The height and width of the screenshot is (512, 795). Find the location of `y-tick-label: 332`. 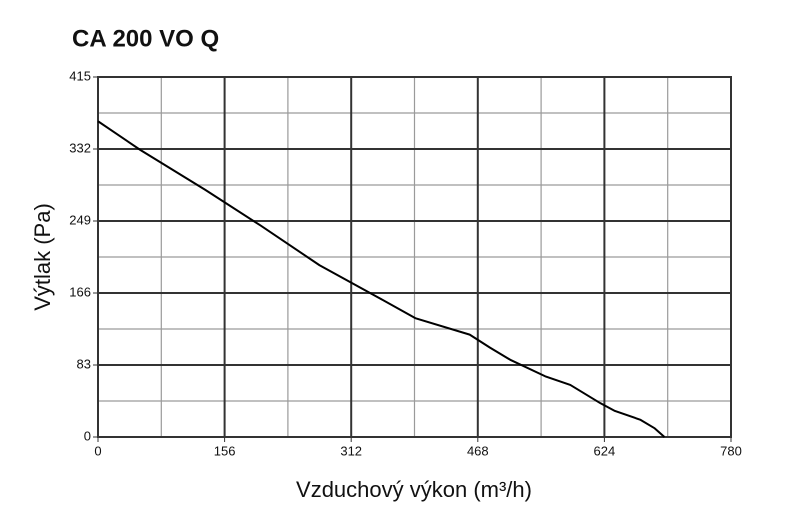

y-tick-label: 332 is located at coordinates (80, 147).